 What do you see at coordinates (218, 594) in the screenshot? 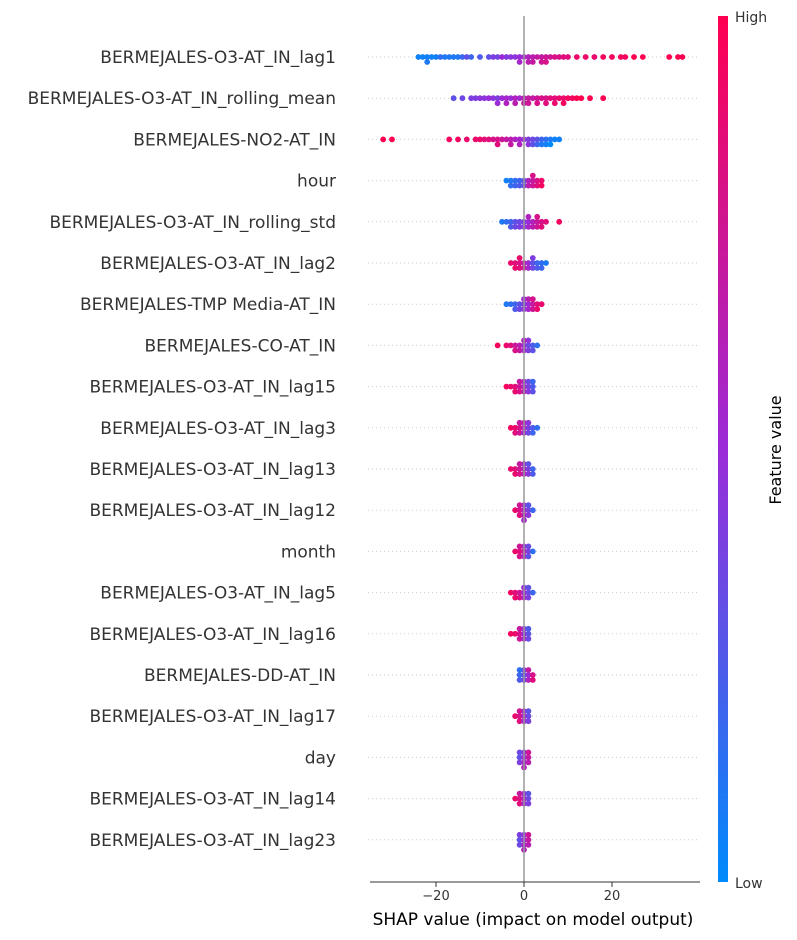
I see `feature-label: BERMEJALES-O3-AT_IN_lag5` at bounding box center [218, 594].